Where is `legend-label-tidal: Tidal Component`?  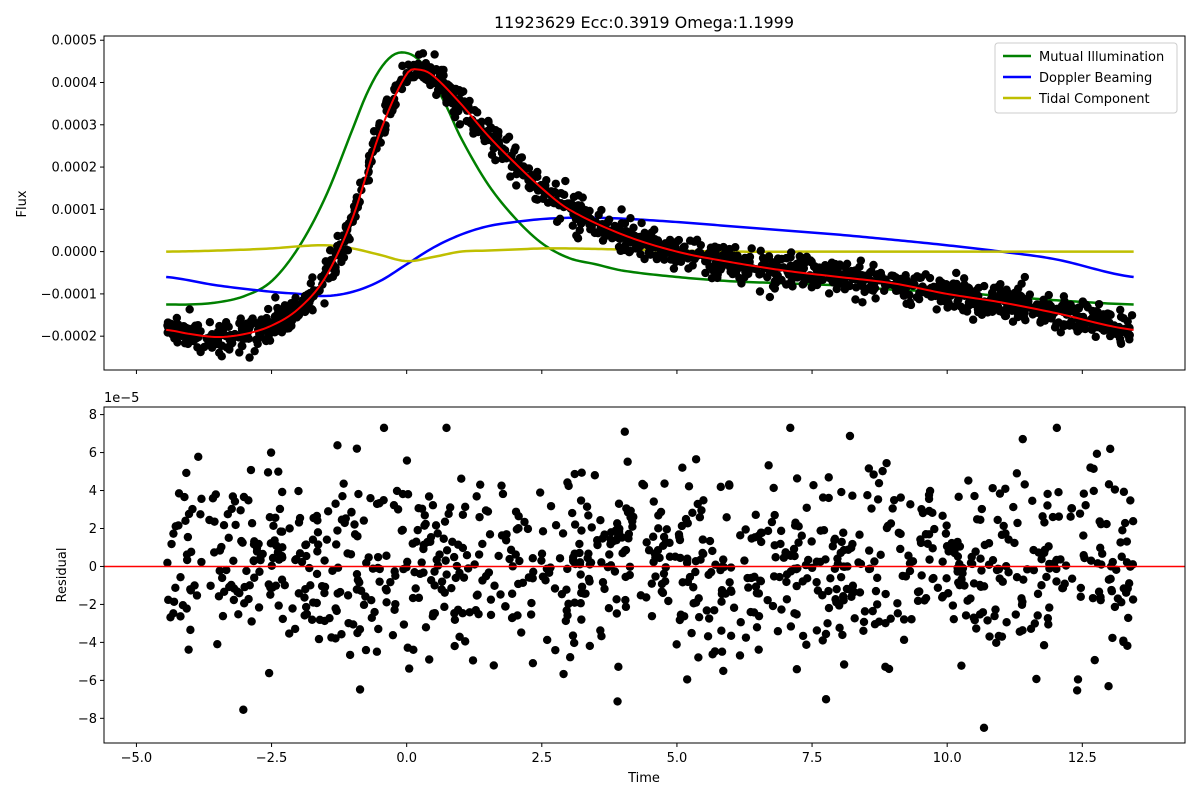
legend-label-tidal: Tidal Component is located at coordinates (1094, 99).